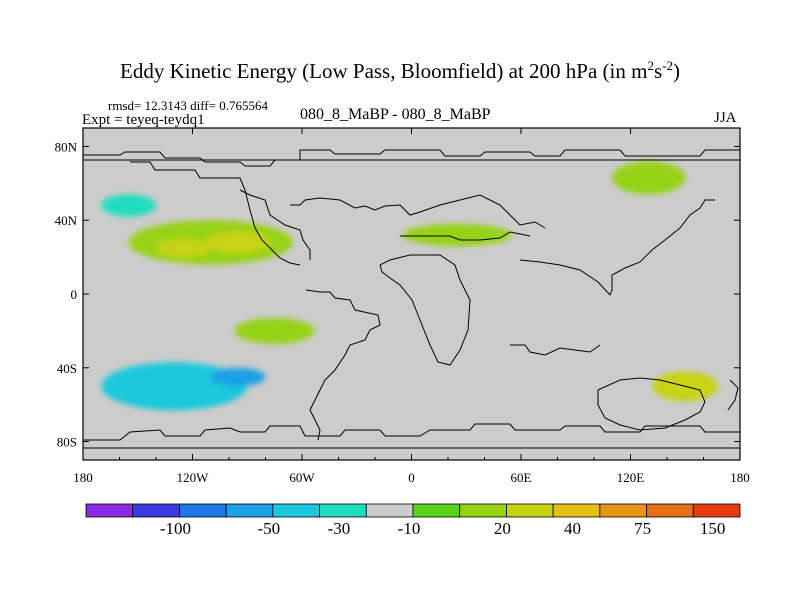 This screenshot has height=600, width=800. I want to click on colorbar-label: 40, so click(572, 528).